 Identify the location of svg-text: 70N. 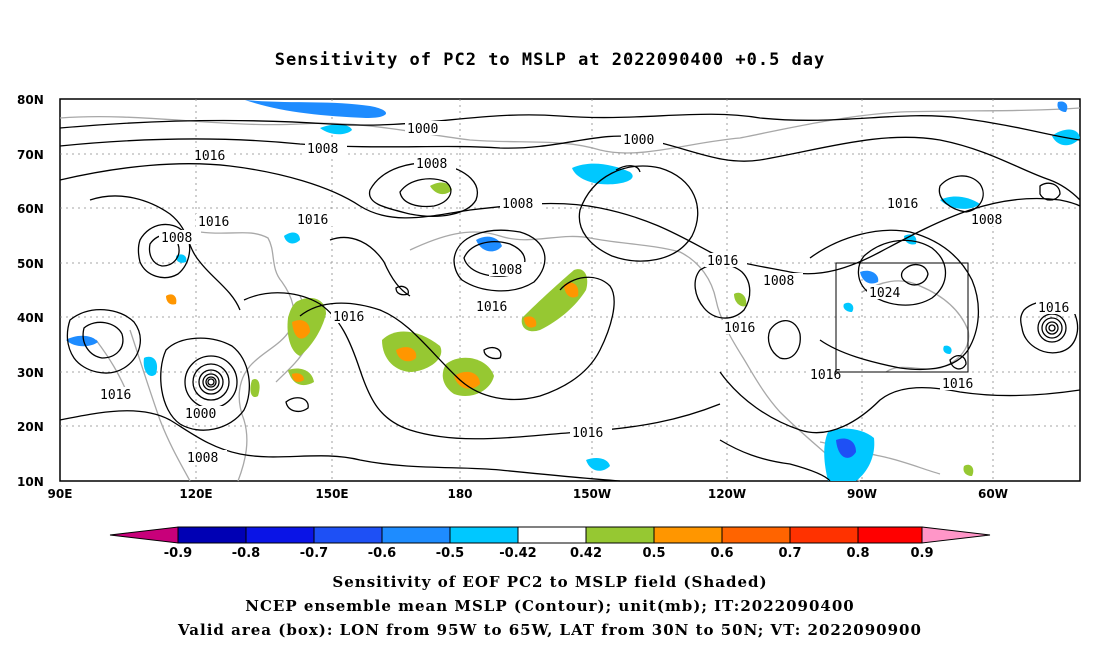
(30, 155).